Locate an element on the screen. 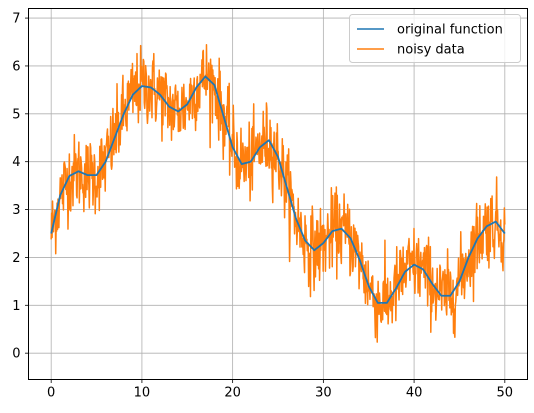  y-tick-label: 7 is located at coordinates (16, 19).